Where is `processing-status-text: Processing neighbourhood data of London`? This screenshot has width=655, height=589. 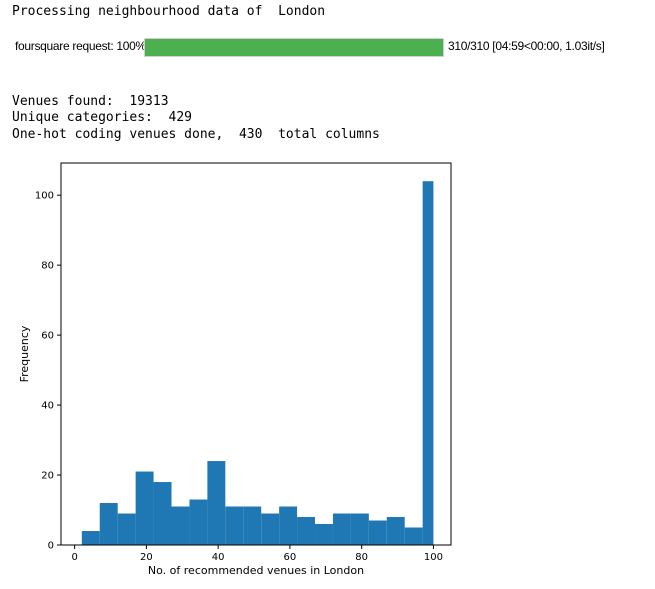
processing-status-text: Processing neighbourhood data of London is located at coordinates (169, 11).